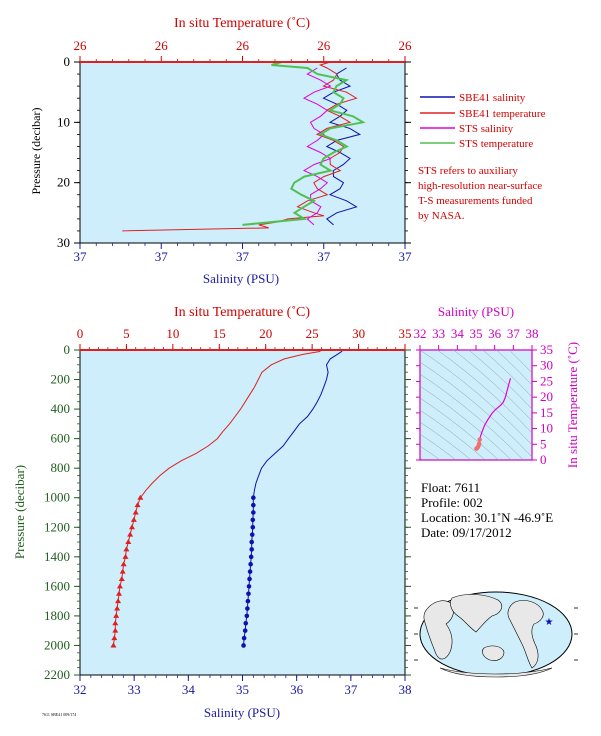 The image size is (601, 736). What do you see at coordinates (546, 412) in the screenshot?
I see `ts-temperature-tick-label: 15` at bounding box center [546, 412].